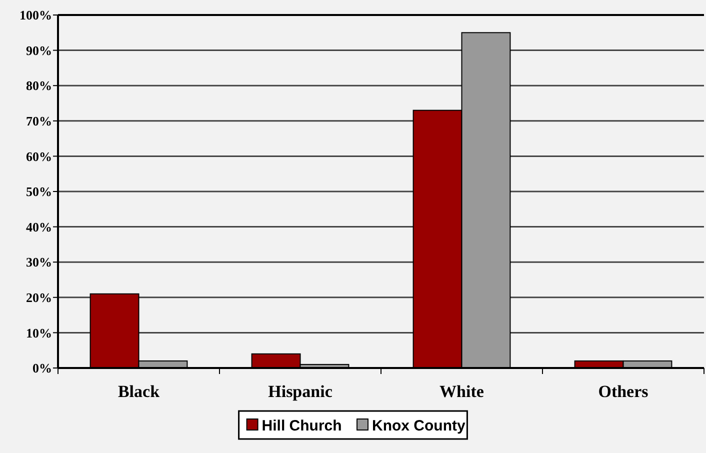 This screenshot has width=706, height=453. I want to click on y-tick-label: 40%, so click(39, 226).